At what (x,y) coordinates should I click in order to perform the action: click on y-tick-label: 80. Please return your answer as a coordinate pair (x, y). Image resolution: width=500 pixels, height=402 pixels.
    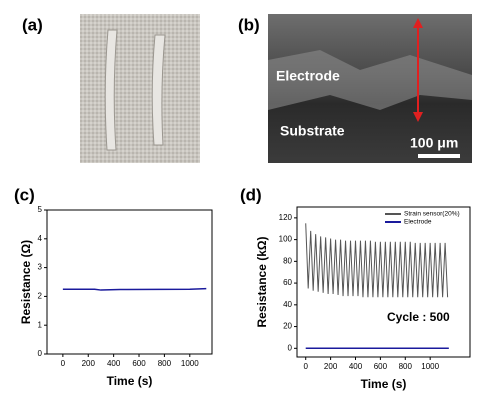
    Looking at the image, I should click on (287, 260).